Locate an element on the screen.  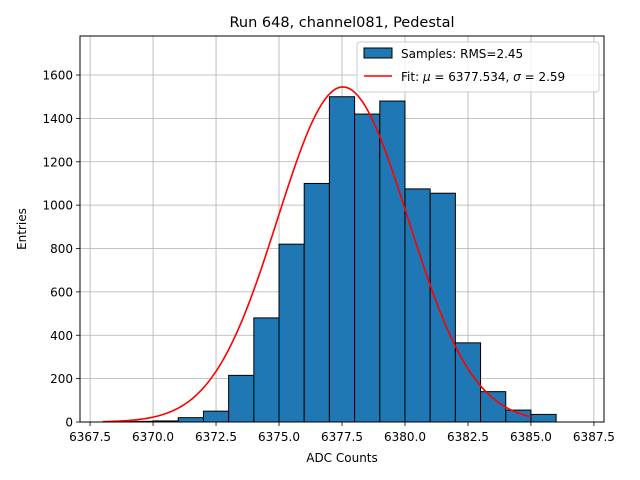
legend-fit-label: Fit: μ = 6377.534, σ = 2.59 is located at coordinates (483, 77).